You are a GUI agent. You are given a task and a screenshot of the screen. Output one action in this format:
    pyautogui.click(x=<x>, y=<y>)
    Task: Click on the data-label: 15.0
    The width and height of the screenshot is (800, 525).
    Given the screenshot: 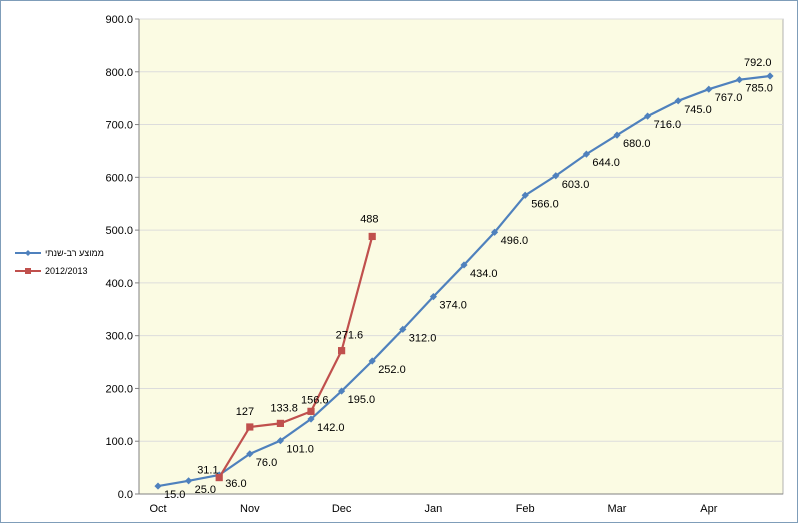 What is the action you would take?
    pyautogui.click(x=174, y=495)
    